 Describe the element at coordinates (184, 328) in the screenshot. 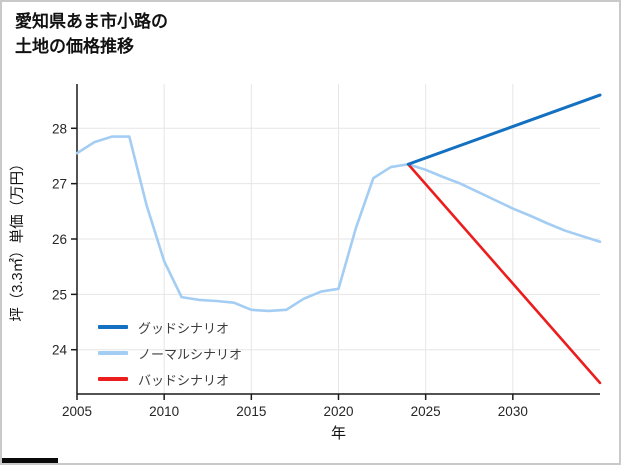

I see `legend-label-good: グッドシナリオ` at that location.